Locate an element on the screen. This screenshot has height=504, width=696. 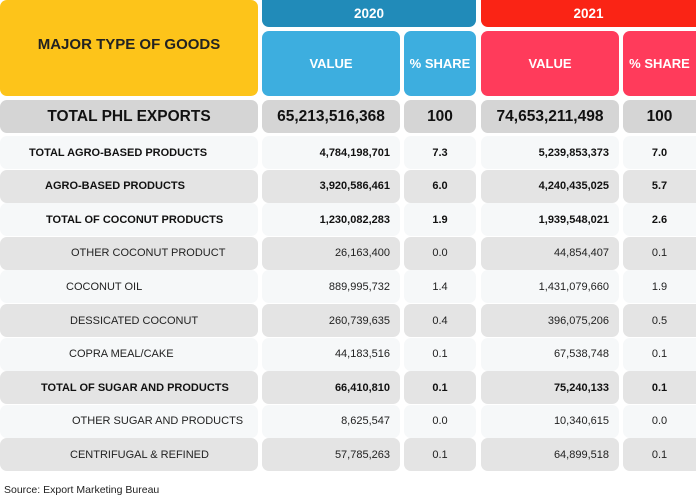
row-label: TOTAL OF SUGAR AND PRODUCTS is located at coordinates (129, 388).